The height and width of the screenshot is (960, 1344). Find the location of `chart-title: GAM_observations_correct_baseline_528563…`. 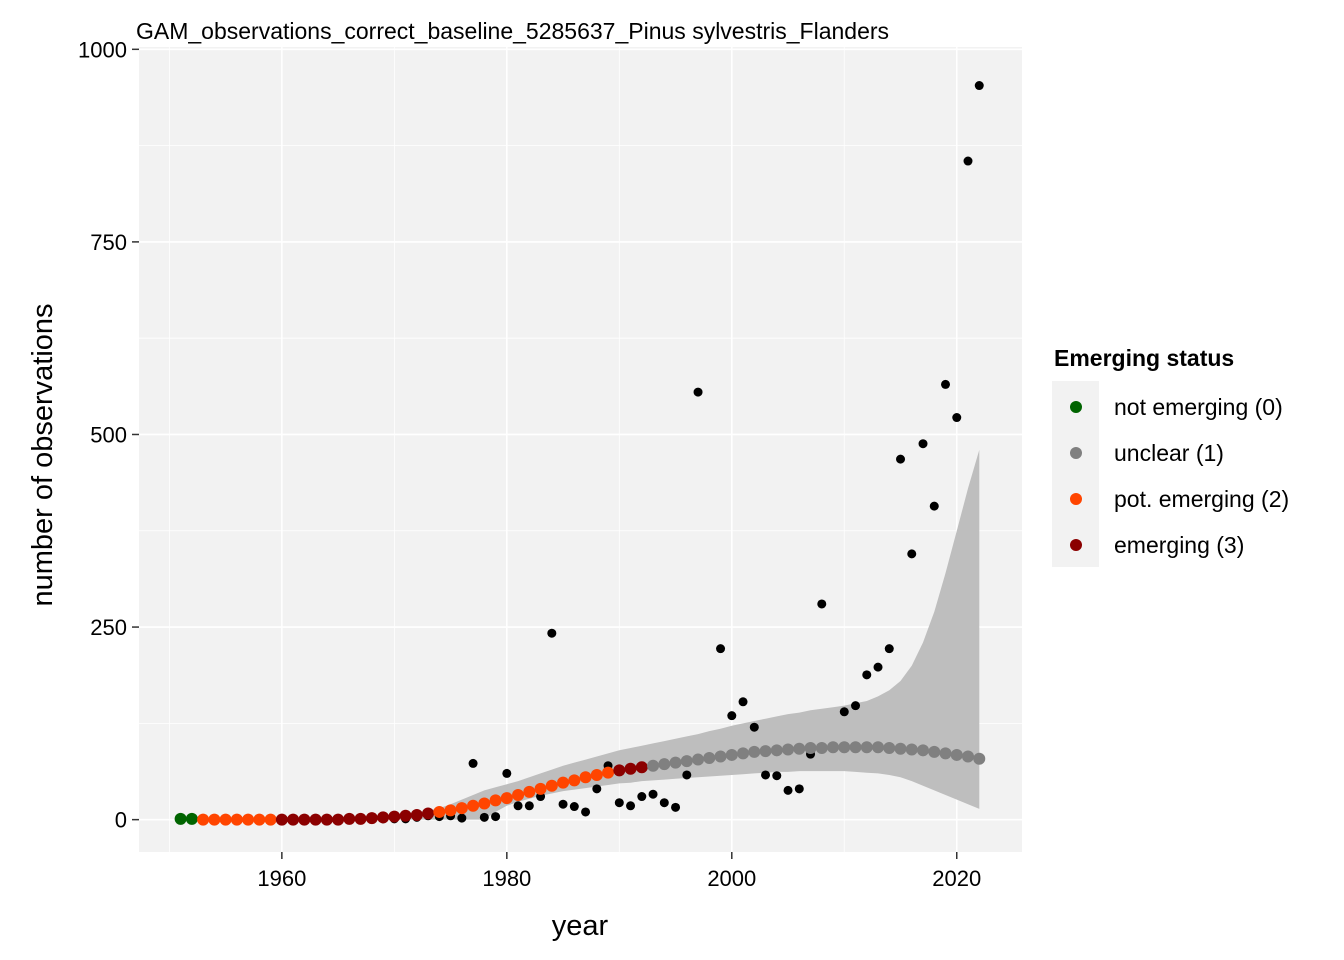

chart-title: GAM_observations_correct_baseline_528563… is located at coordinates (512, 31).